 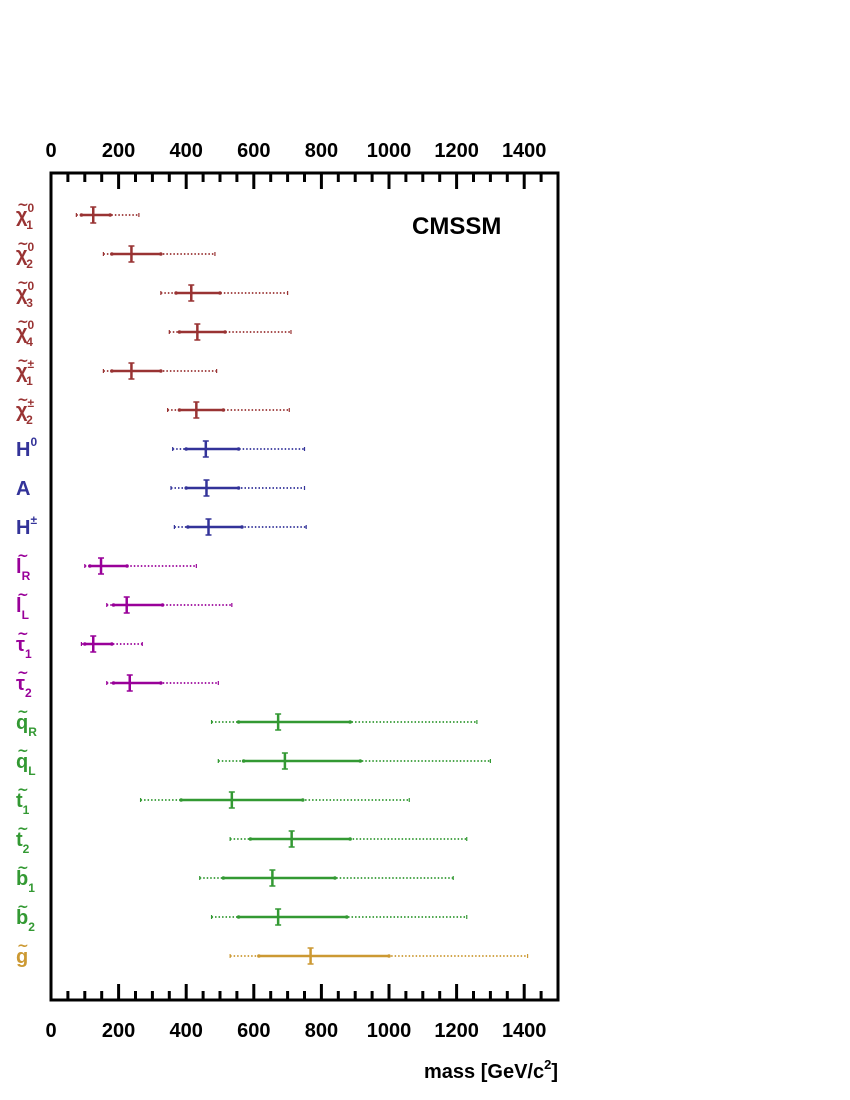 I want to click on particle-subscript: L, so click(x=25, y=615).